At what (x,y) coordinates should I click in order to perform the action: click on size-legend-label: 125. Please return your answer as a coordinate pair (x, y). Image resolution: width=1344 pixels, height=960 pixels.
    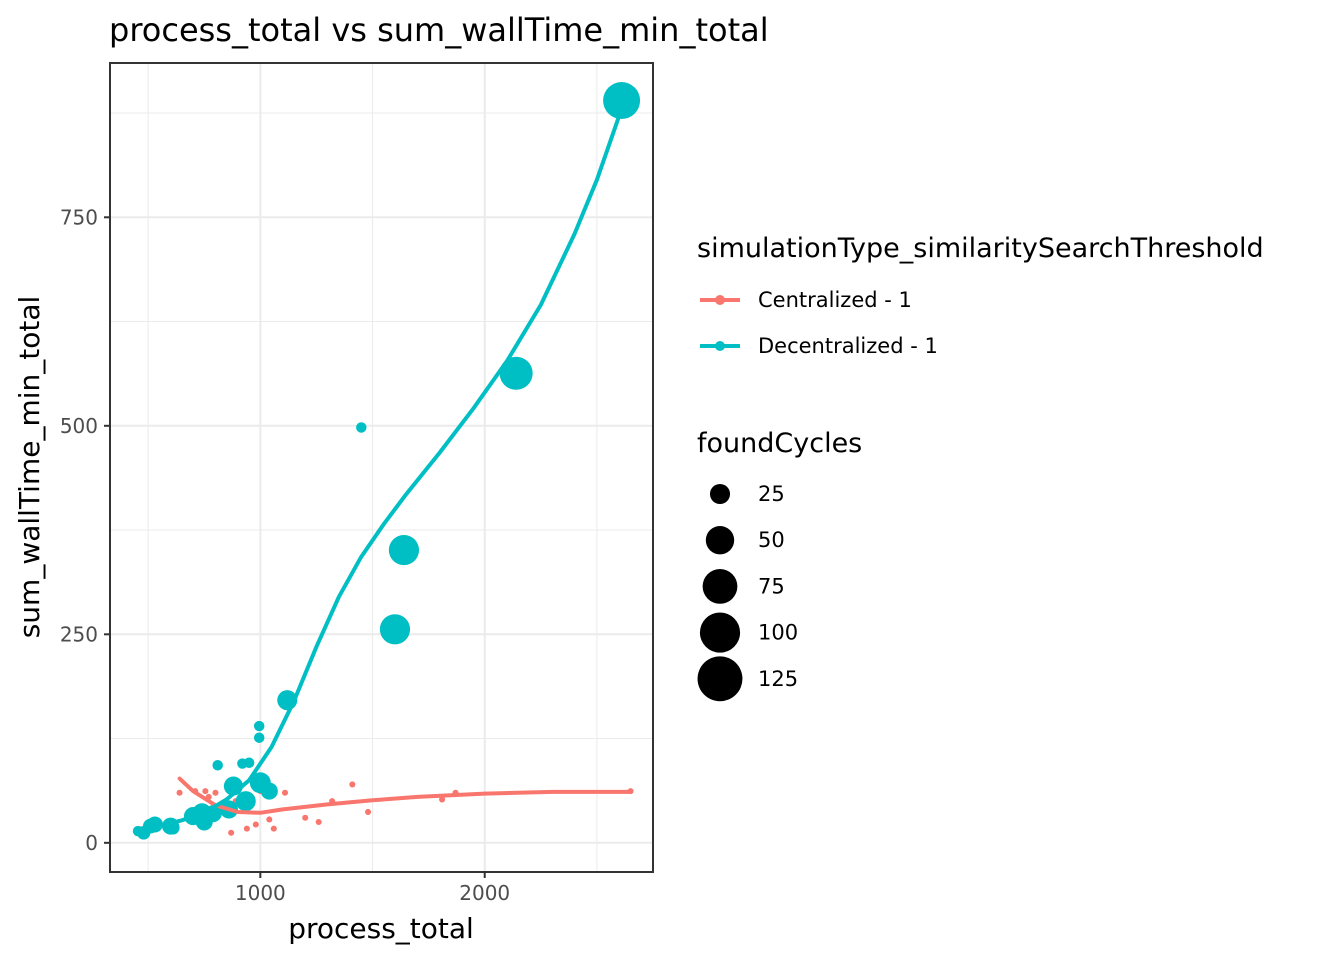
    Looking at the image, I should click on (778, 679).